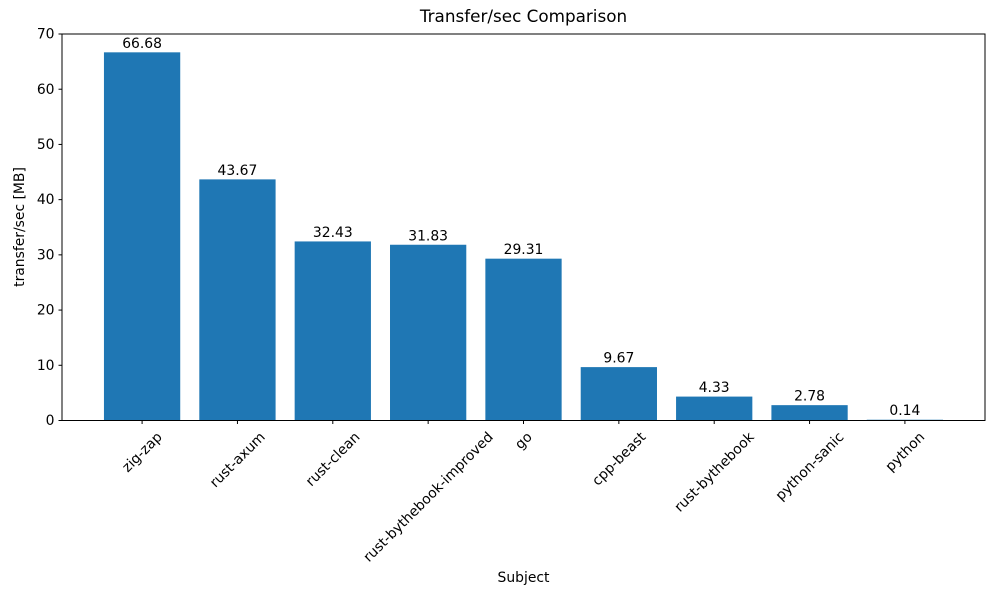  What do you see at coordinates (46, 145) in the screenshot?
I see `y-tick-label: 50` at bounding box center [46, 145].